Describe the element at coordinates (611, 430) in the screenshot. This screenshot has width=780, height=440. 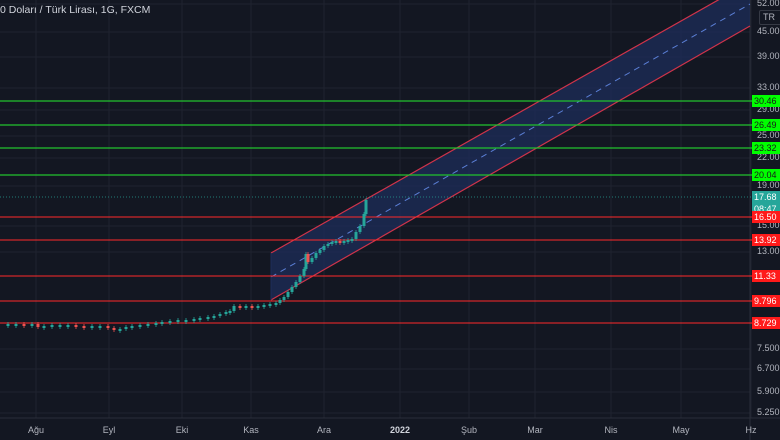
I see `time-tick-label: Nis` at that location.